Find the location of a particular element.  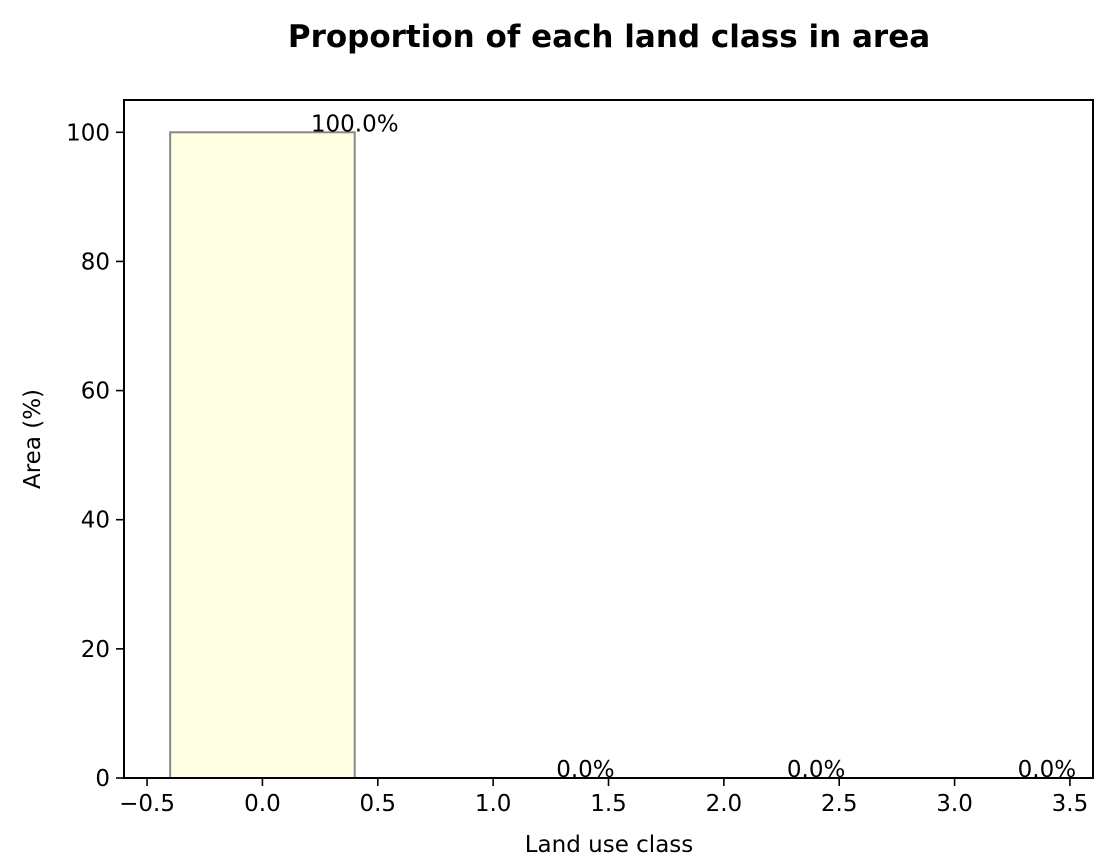

x-tick-label: 2.5 is located at coordinates (839, 804).